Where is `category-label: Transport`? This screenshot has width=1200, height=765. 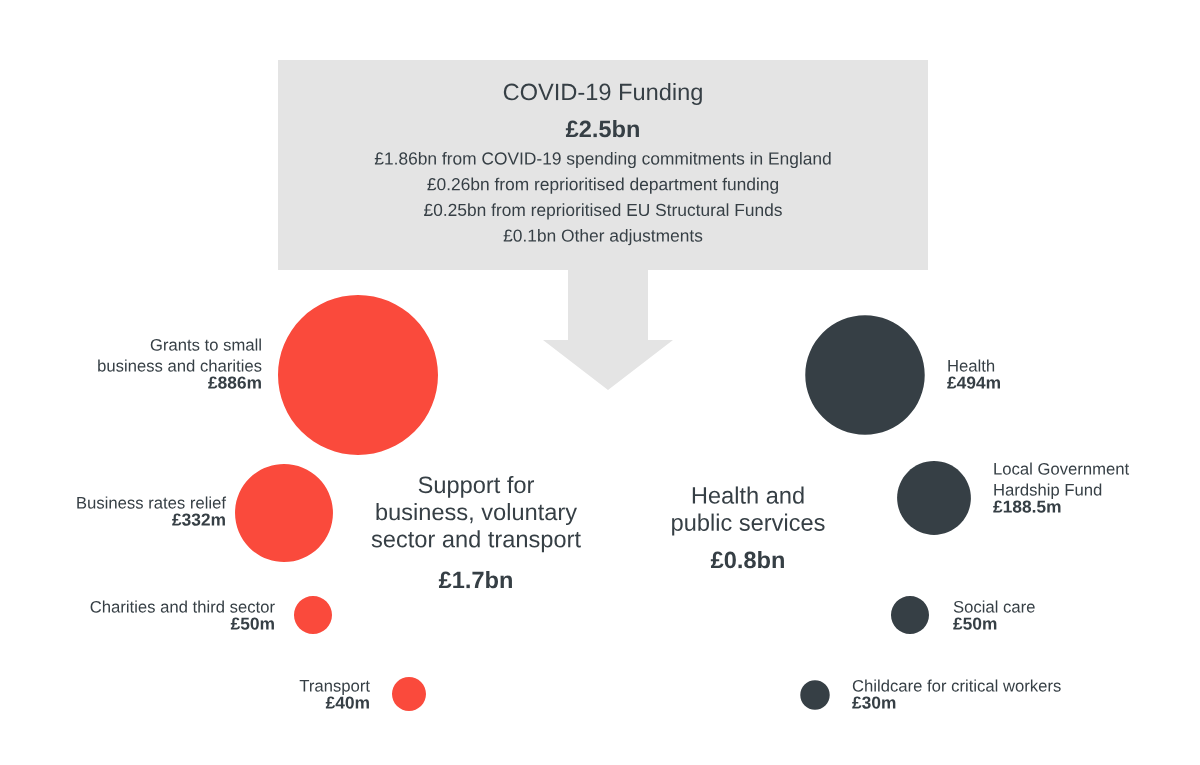
category-label: Transport is located at coordinates (334, 687).